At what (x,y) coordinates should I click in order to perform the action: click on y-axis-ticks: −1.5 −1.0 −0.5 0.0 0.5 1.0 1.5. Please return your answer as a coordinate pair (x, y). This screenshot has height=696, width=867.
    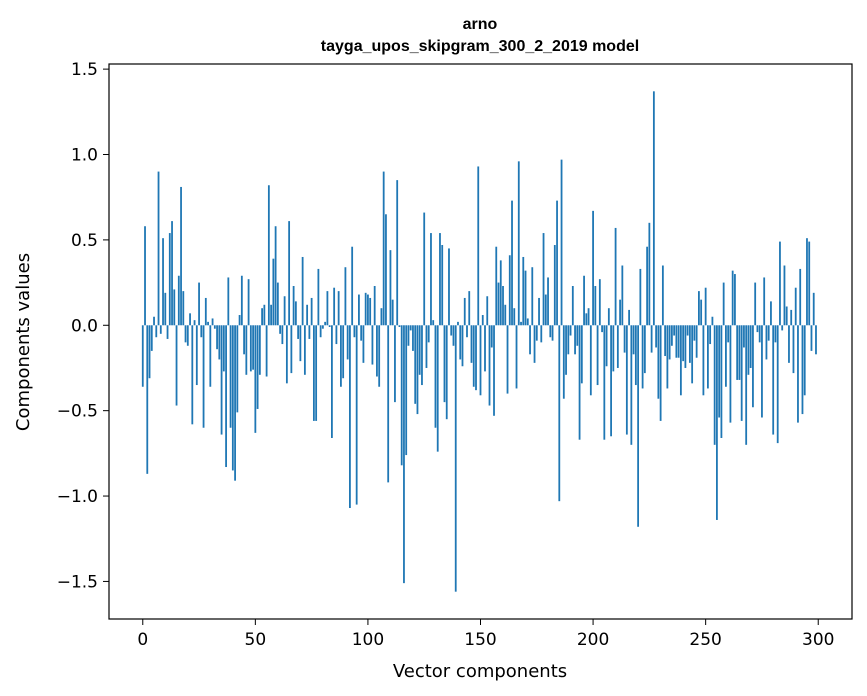
    Looking at the image, I should click on (83, 326).